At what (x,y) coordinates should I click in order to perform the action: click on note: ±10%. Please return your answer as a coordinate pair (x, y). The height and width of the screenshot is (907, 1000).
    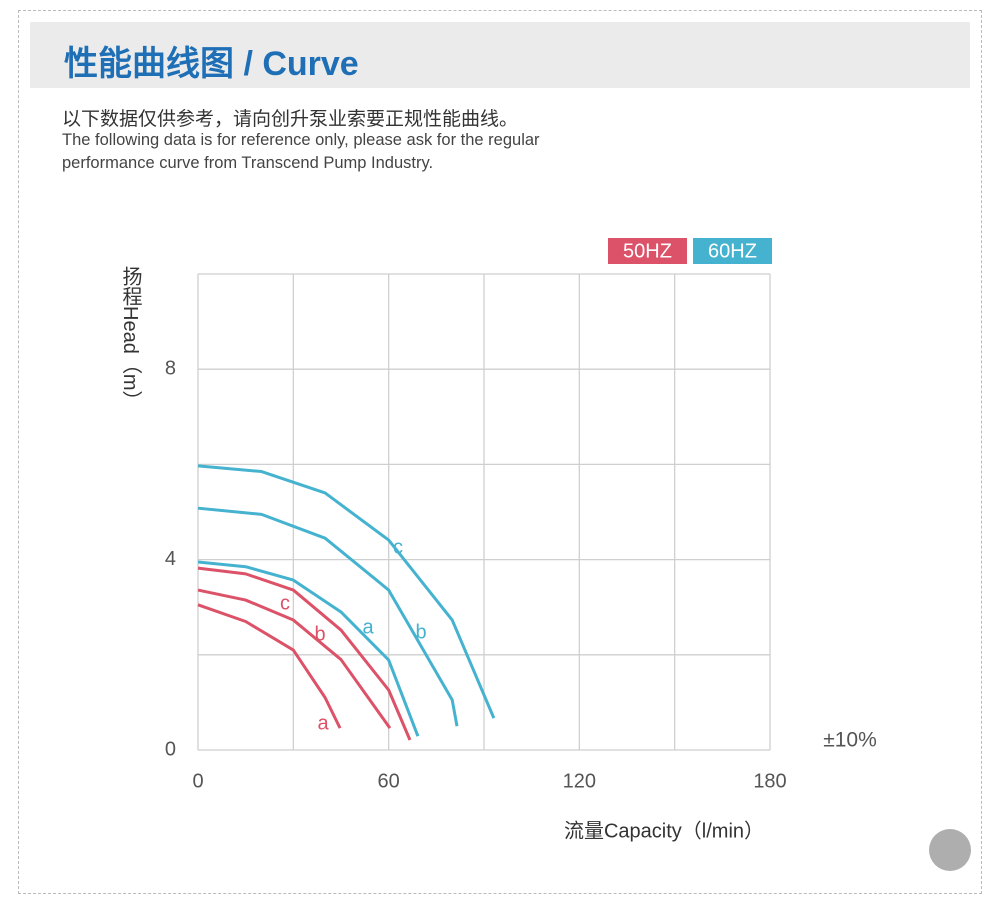
    Looking at the image, I should click on (850, 740).